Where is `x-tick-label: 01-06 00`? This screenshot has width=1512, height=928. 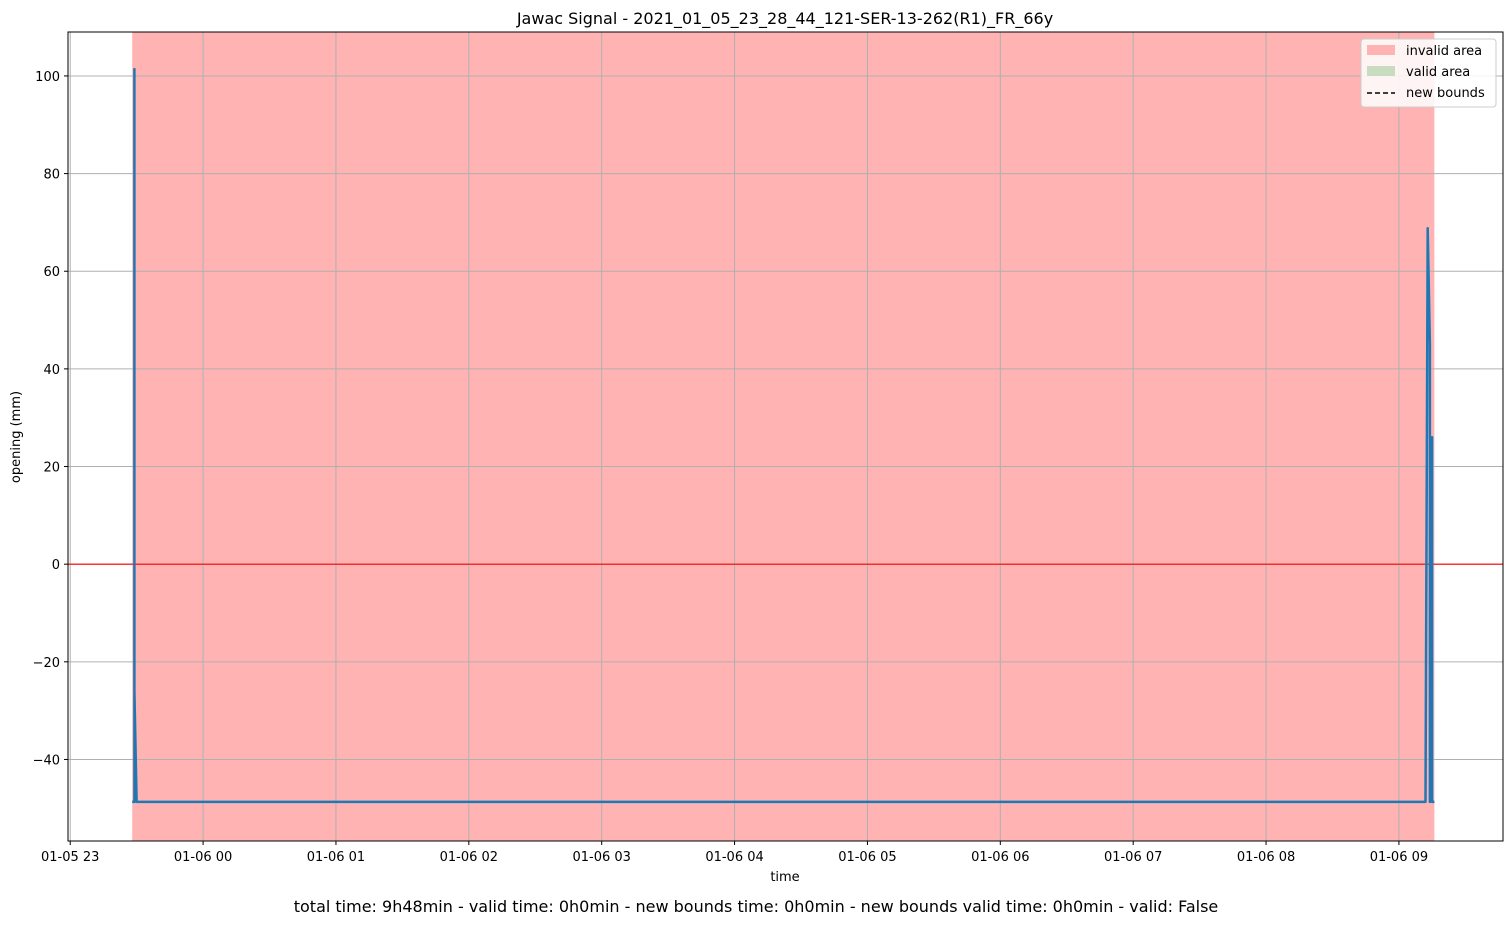 x-tick-label: 01-06 00 is located at coordinates (203, 857).